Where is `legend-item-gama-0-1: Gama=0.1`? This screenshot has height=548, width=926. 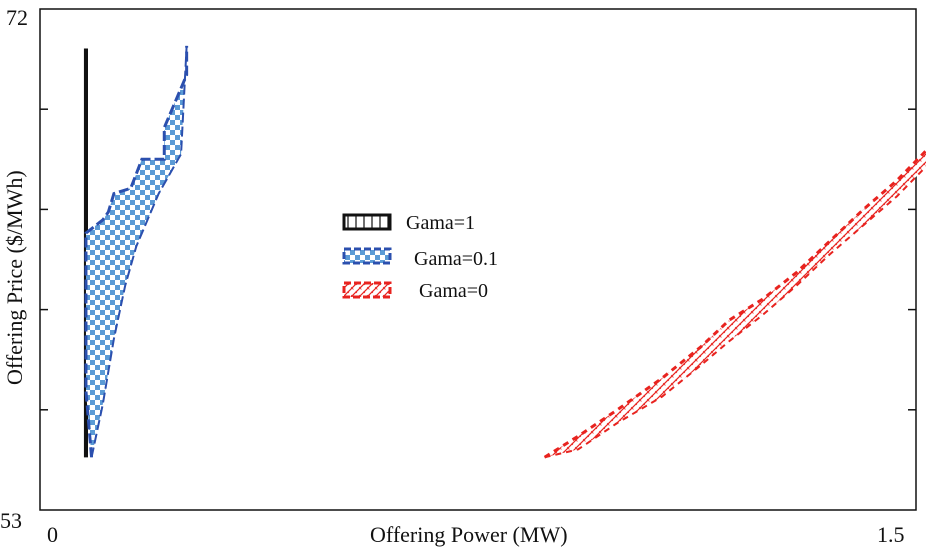 legend-item-gama-0-1: Gama=0.1 is located at coordinates (420, 258).